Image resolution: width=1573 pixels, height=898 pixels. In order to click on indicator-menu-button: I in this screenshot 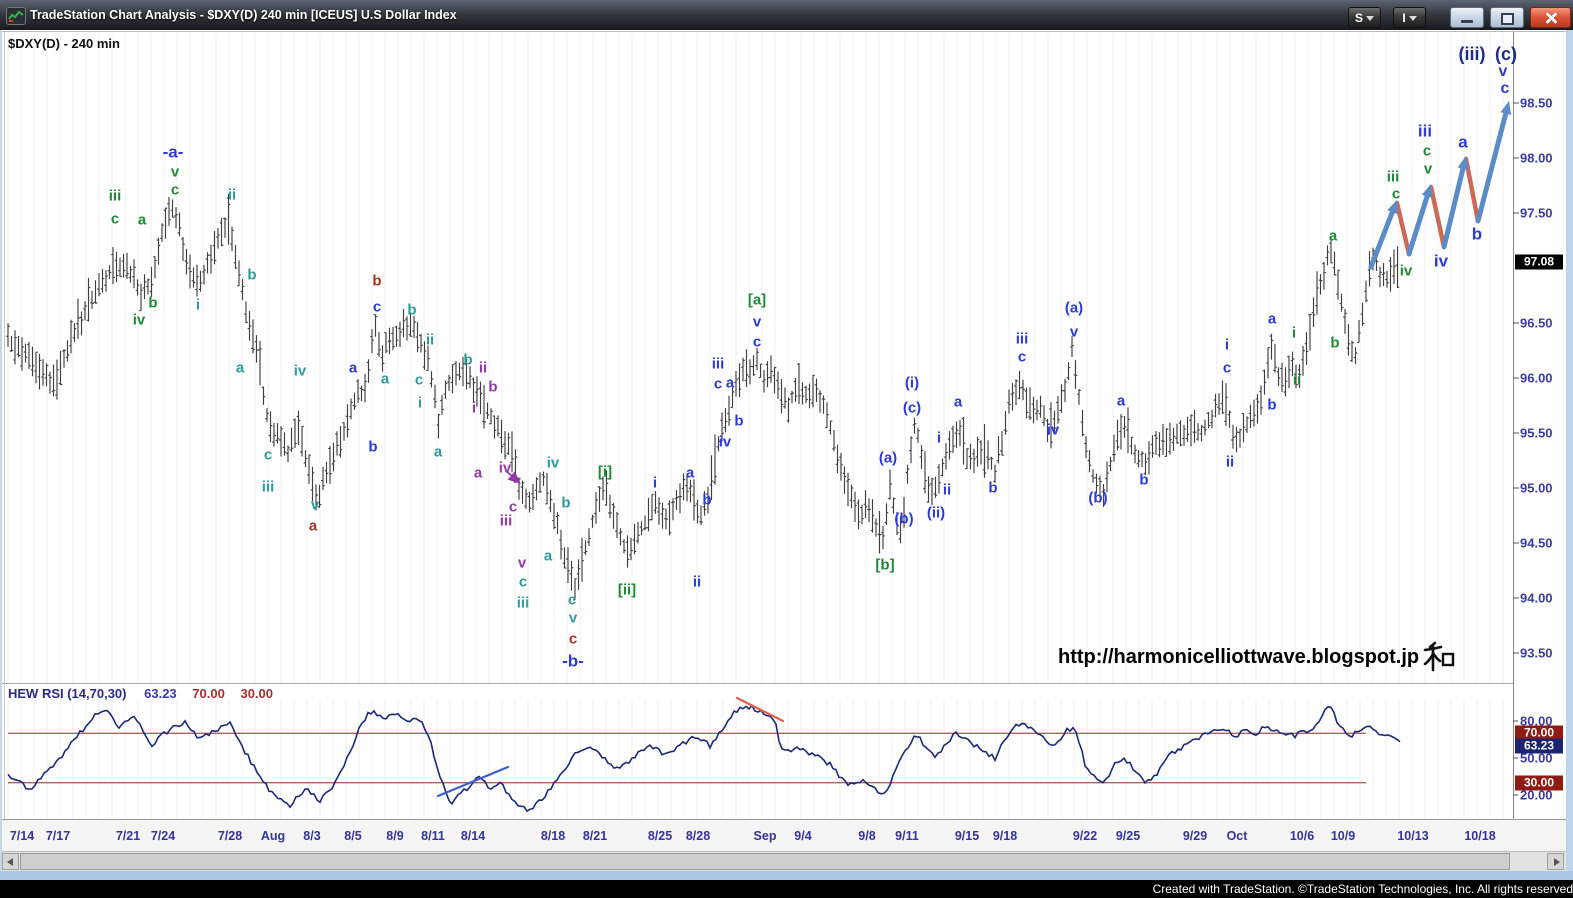, I will do `click(1409, 17)`.